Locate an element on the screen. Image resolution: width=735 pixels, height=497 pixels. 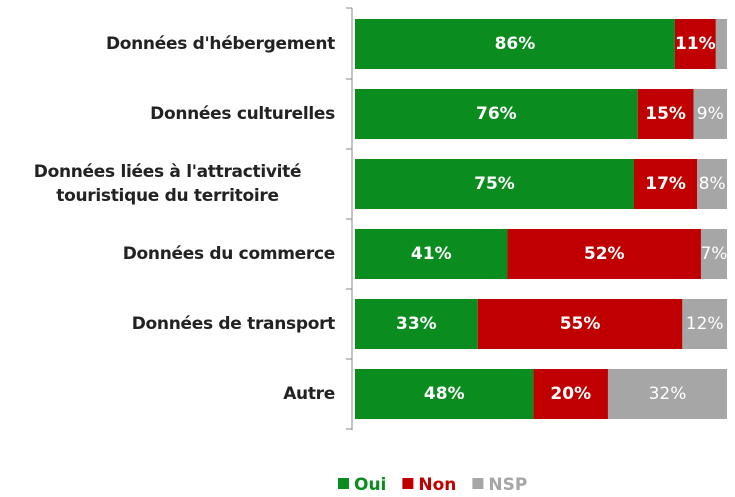
value-label: 75% is located at coordinates (494, 184).